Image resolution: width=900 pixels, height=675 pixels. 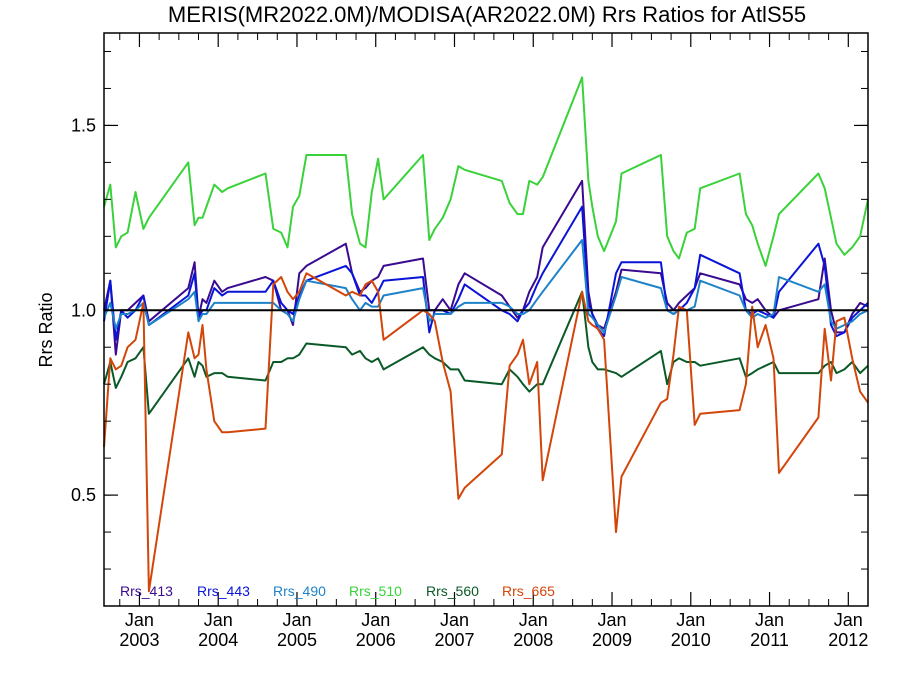 I want to click on x-tick-year-label: 2011, so click(x=769, y=640).